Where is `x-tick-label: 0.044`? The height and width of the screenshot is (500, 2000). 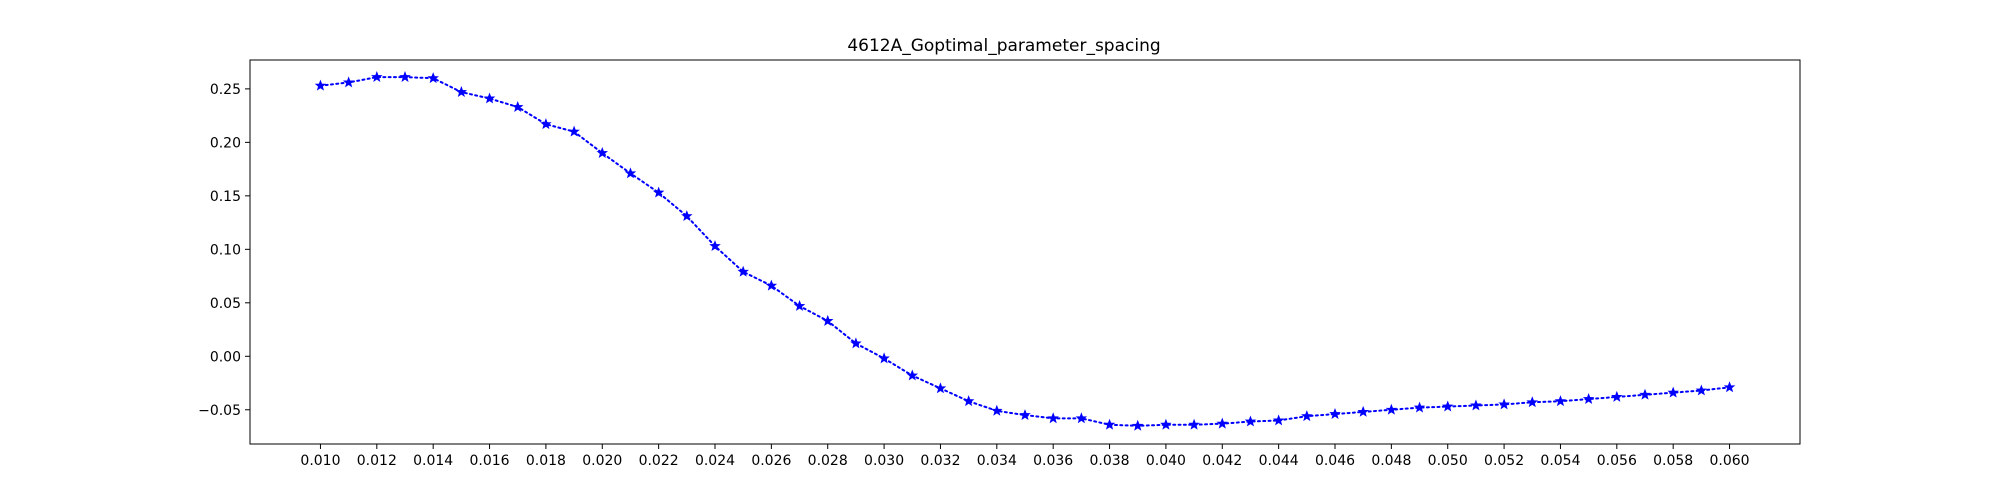 x-tick-label: 0.044 is located at coordinates (1279, 461).